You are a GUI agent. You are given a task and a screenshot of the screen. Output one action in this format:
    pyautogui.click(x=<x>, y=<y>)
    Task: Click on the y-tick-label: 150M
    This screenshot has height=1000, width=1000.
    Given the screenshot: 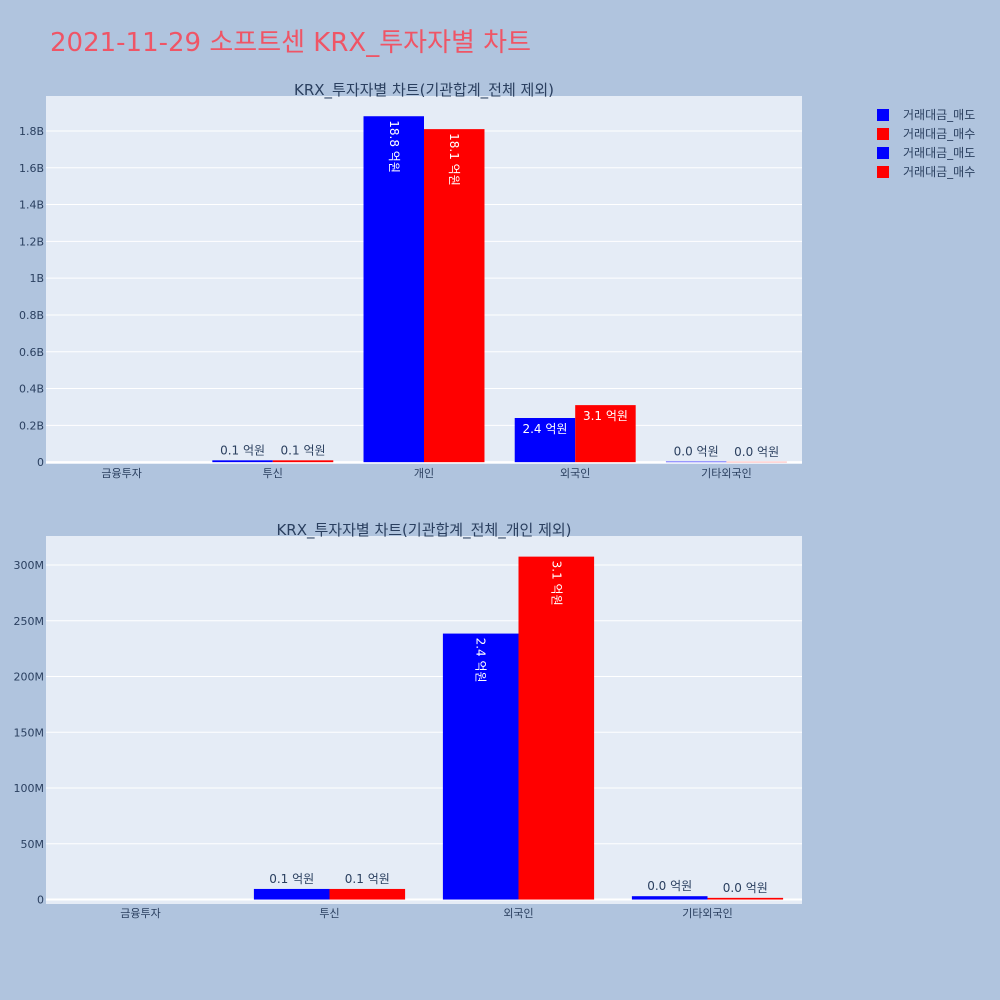 What is the action you would take?
    pyautogui.click(x=29, y=732)
    